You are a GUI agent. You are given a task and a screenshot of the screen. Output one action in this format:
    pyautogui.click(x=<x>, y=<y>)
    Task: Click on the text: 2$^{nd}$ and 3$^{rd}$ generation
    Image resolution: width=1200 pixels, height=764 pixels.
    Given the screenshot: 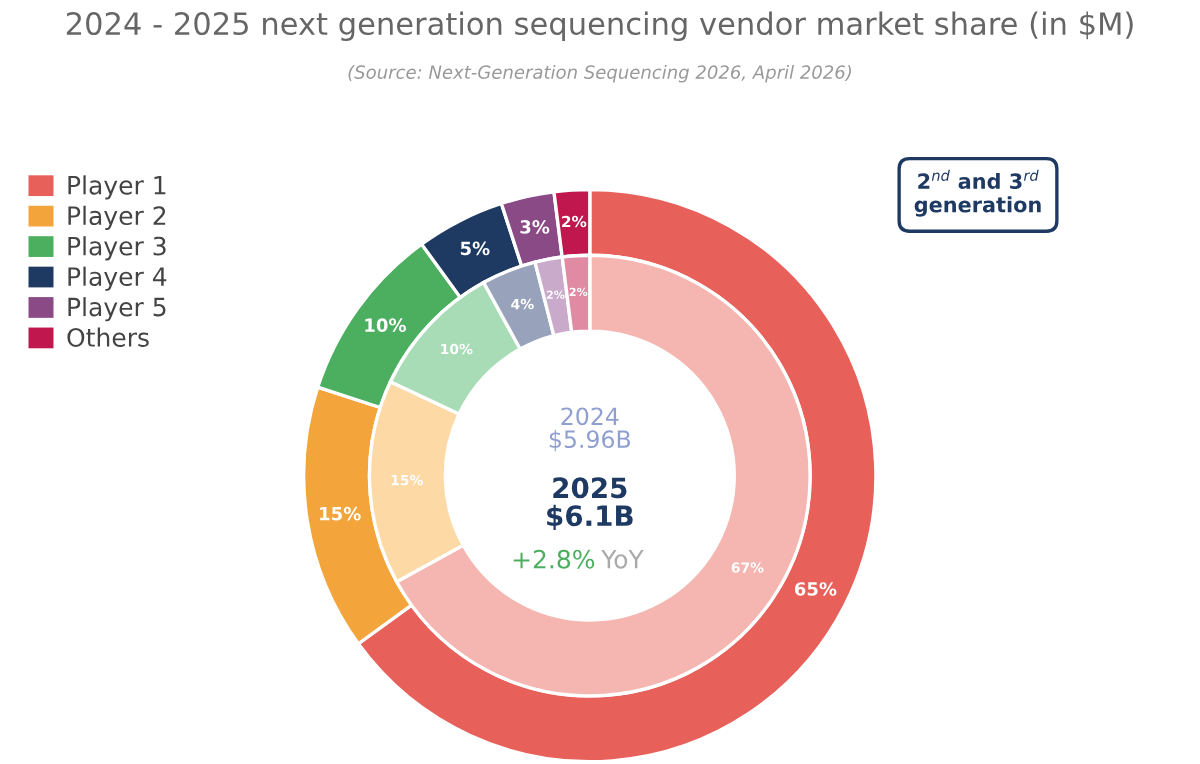 What is the action you would take?
    pyautogui.click(x=977, y=193)
    